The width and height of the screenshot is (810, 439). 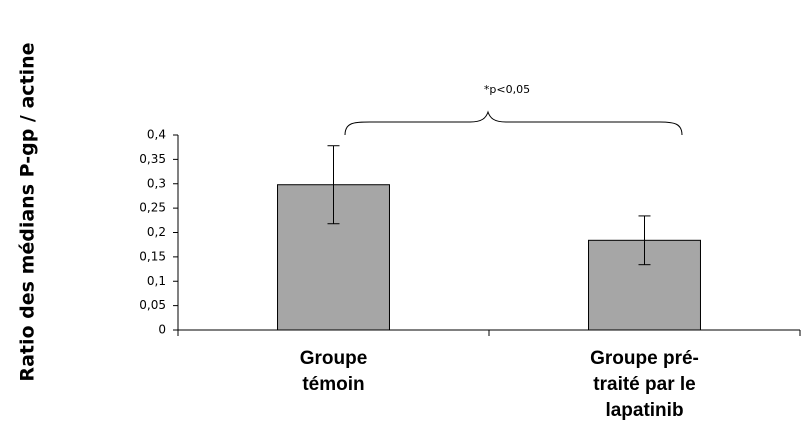 What do you see at coordinates (152, 256) in the screenshot?
I see `y-tick-label: 0,15` at bounding box center [152, 256].